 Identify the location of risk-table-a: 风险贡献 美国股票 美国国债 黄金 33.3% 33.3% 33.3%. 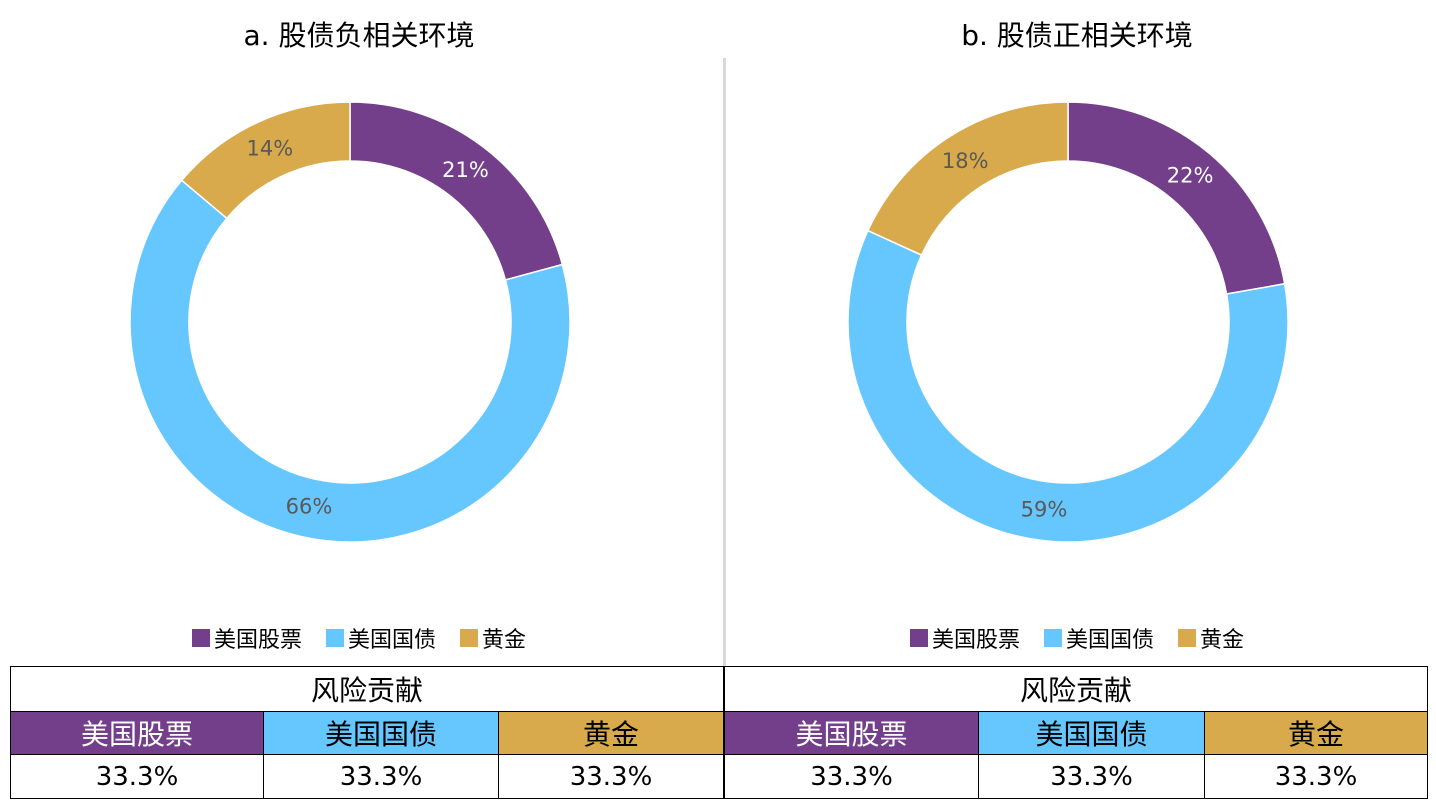
(367, 732).